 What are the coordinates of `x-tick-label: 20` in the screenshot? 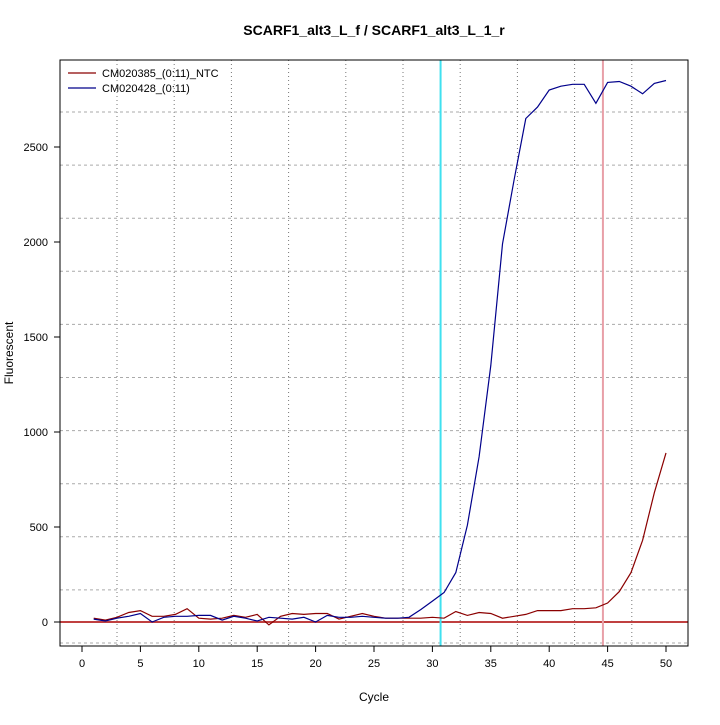 It's located at (315, 664).